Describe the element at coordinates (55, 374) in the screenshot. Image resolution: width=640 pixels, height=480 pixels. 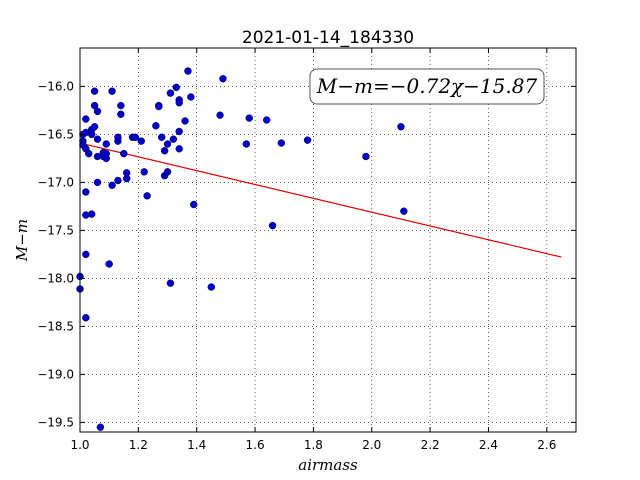
I see `y-tick-label: −19.0` at that location.